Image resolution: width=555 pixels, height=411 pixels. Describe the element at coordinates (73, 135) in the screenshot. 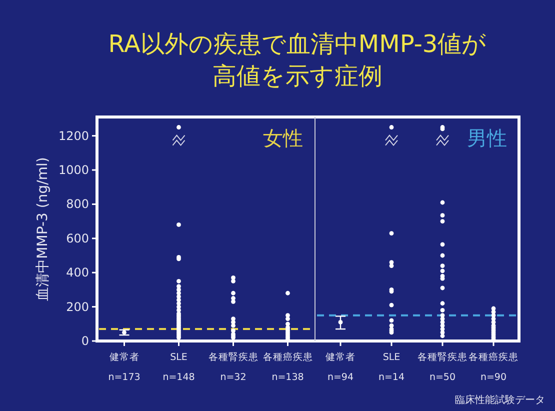

I see `y-tick-label: 1200` at that location.